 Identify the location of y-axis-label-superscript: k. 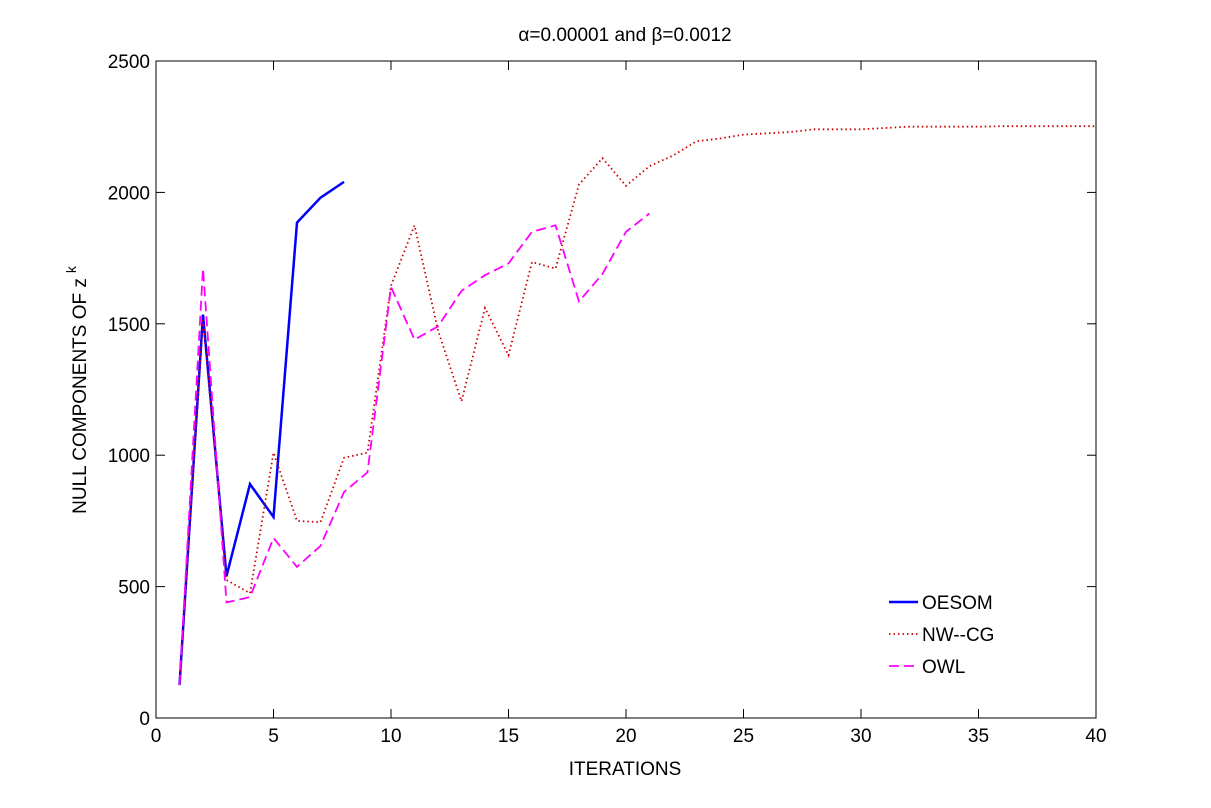
(71, 269).